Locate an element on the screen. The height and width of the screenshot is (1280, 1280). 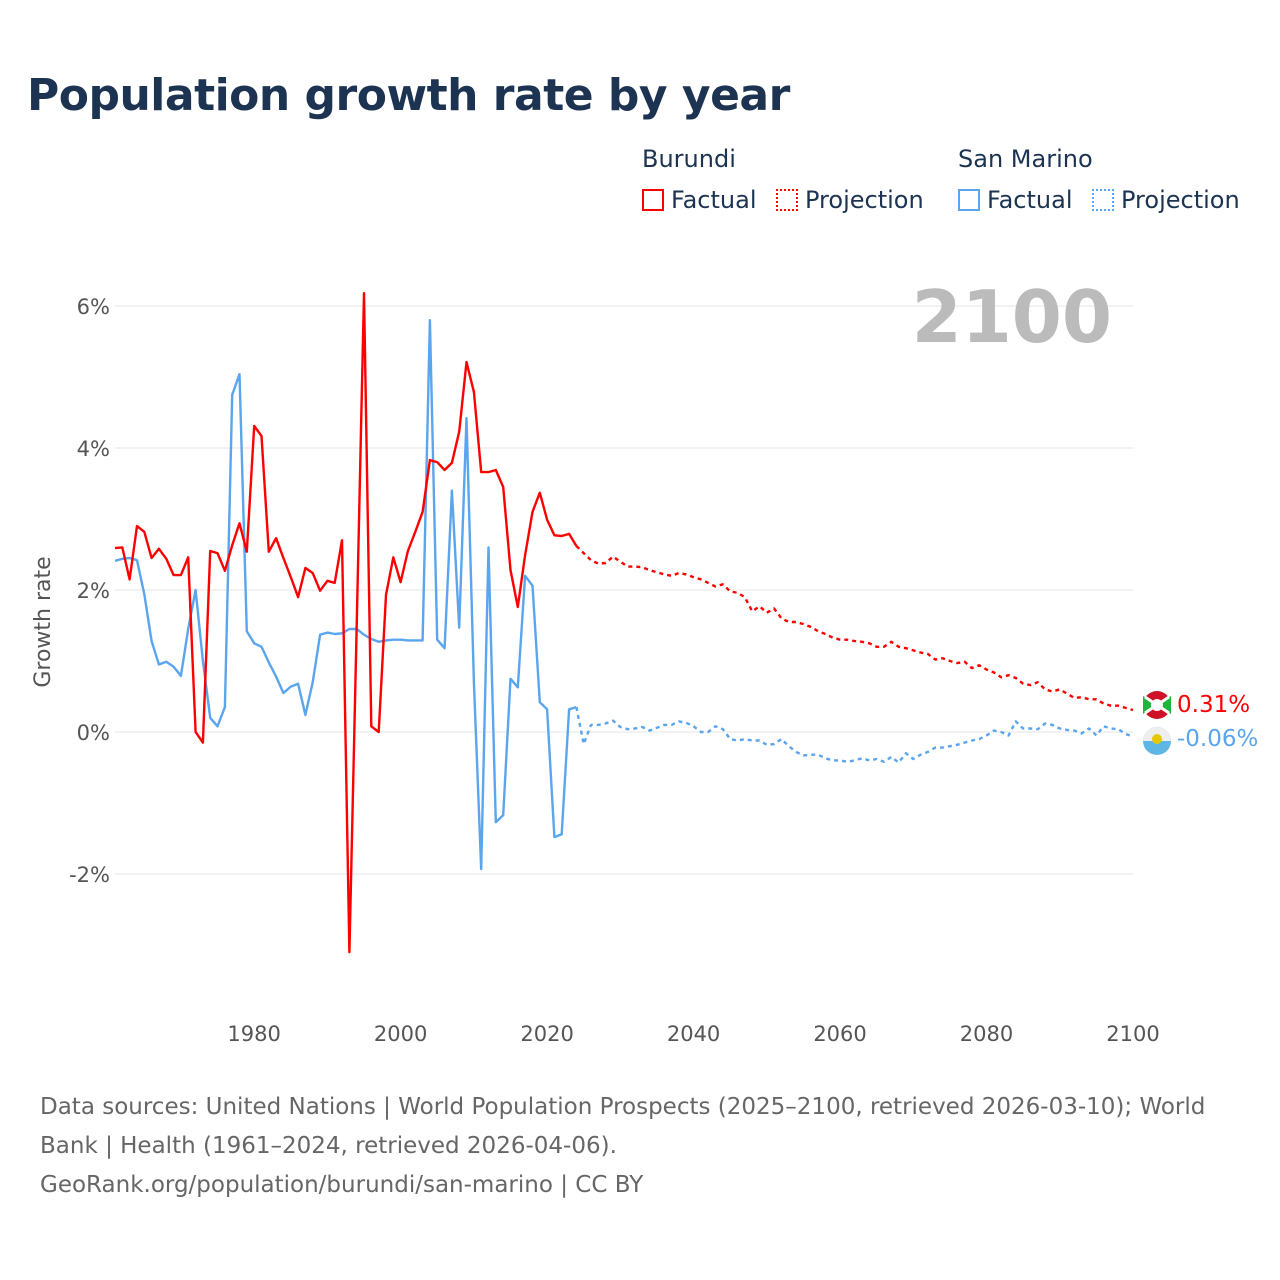
y-tick-label: 6% is located at coordinates (93, 307).